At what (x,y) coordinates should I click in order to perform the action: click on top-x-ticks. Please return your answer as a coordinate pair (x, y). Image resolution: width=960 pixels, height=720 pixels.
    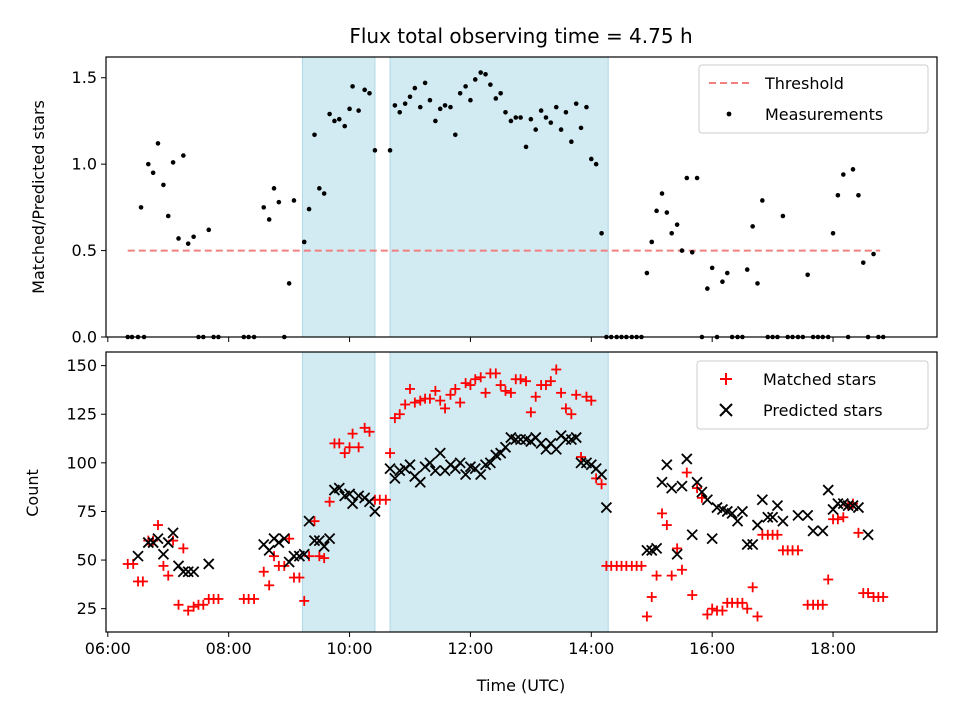
    Looking at the image, I should click on (470, 339).